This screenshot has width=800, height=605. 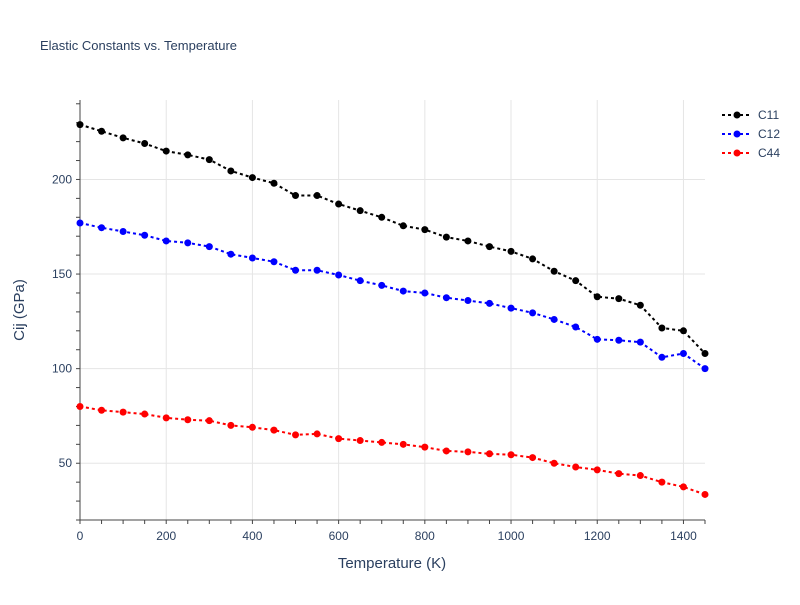 What do you see at coordinates (66, 463) in the screenshot?
I see `y-tick-label: 50` at bounding box center [66, 463].